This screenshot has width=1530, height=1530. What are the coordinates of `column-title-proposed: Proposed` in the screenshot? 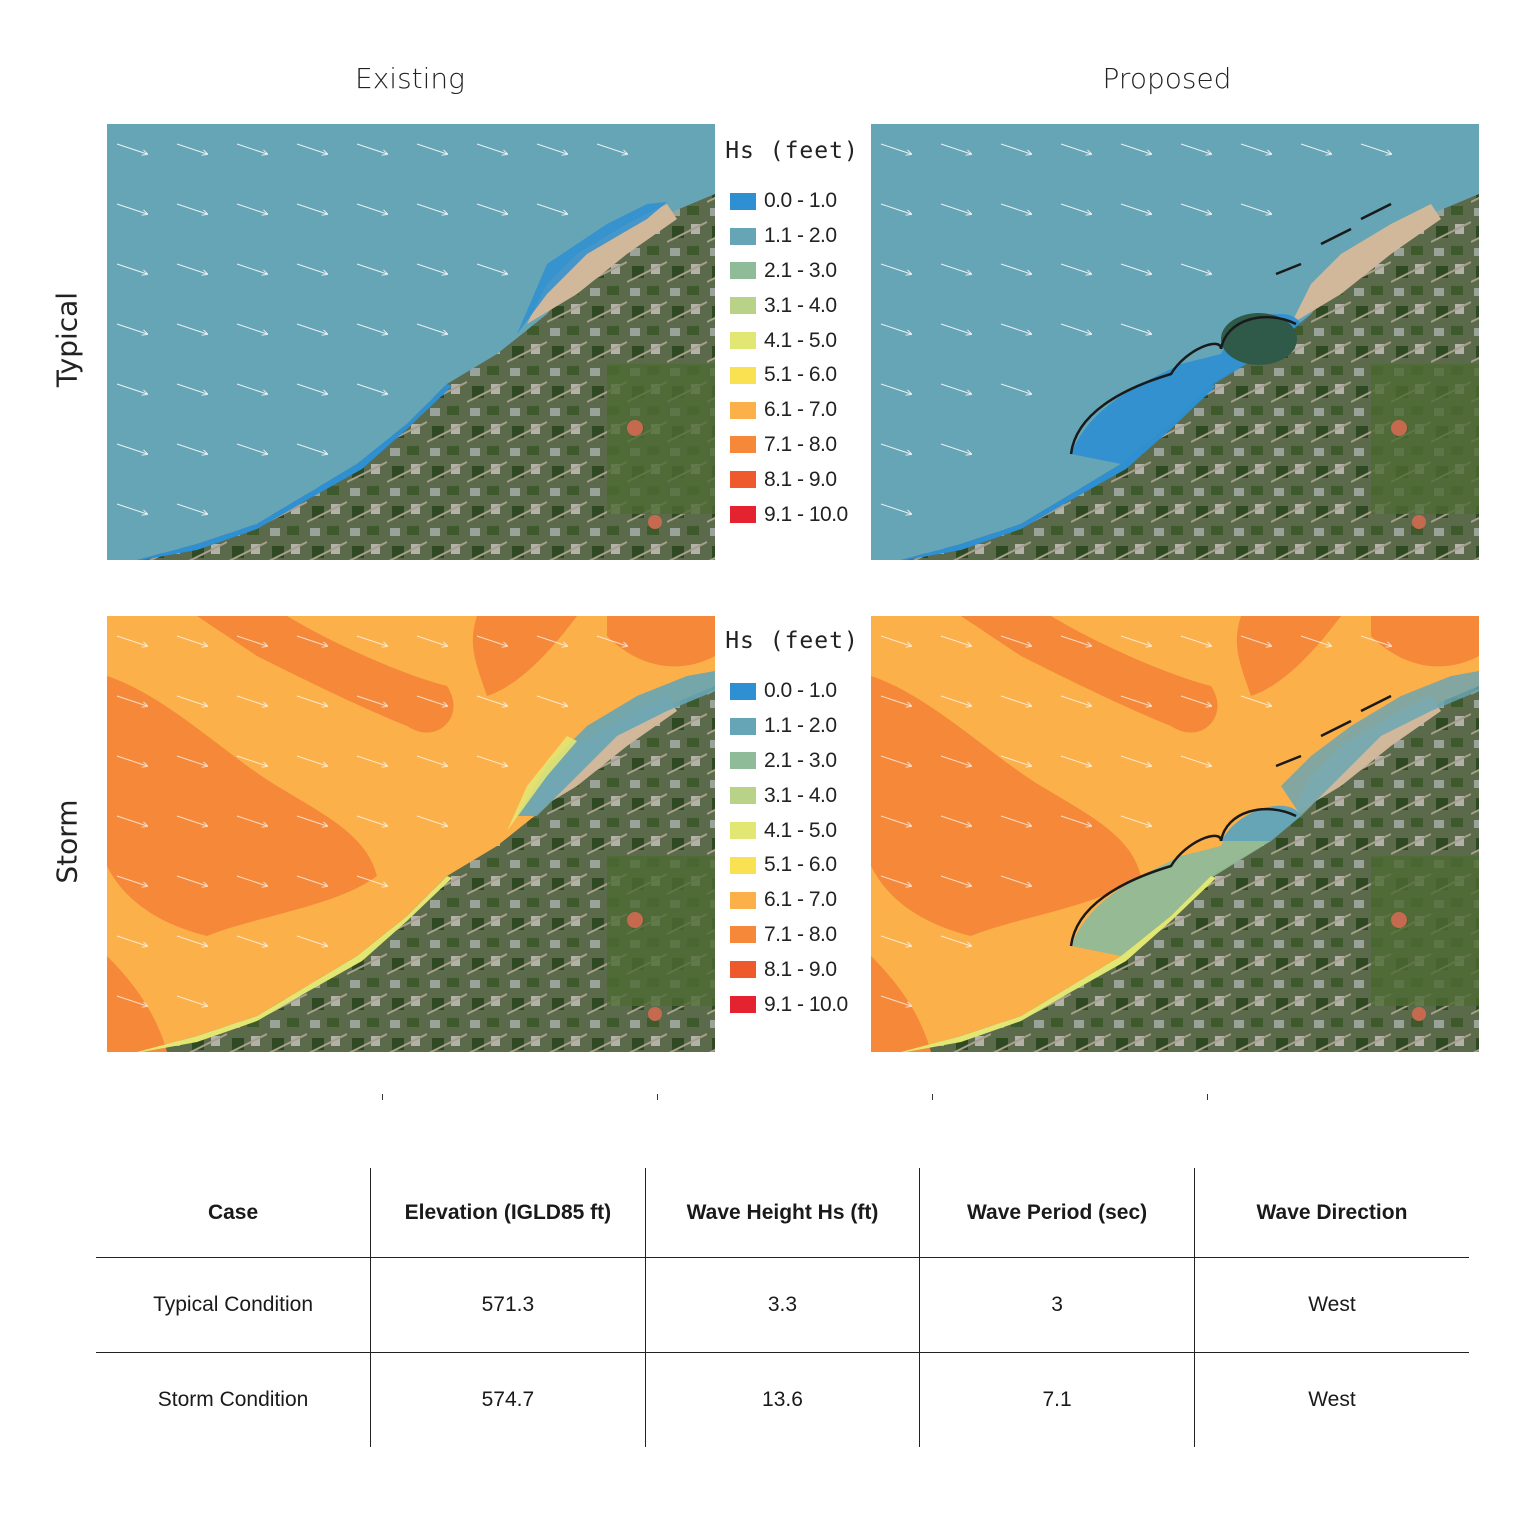 It's located at (1167, 78).